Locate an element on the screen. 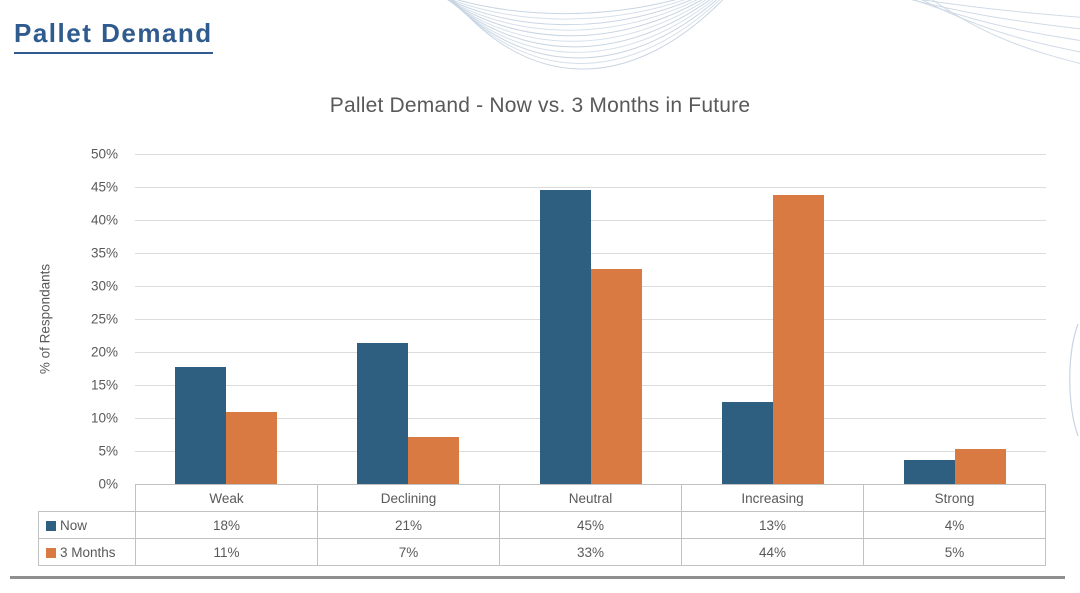 The image size is (1080, 593). bar-3-months-weak is located at coordinates (252, 448).